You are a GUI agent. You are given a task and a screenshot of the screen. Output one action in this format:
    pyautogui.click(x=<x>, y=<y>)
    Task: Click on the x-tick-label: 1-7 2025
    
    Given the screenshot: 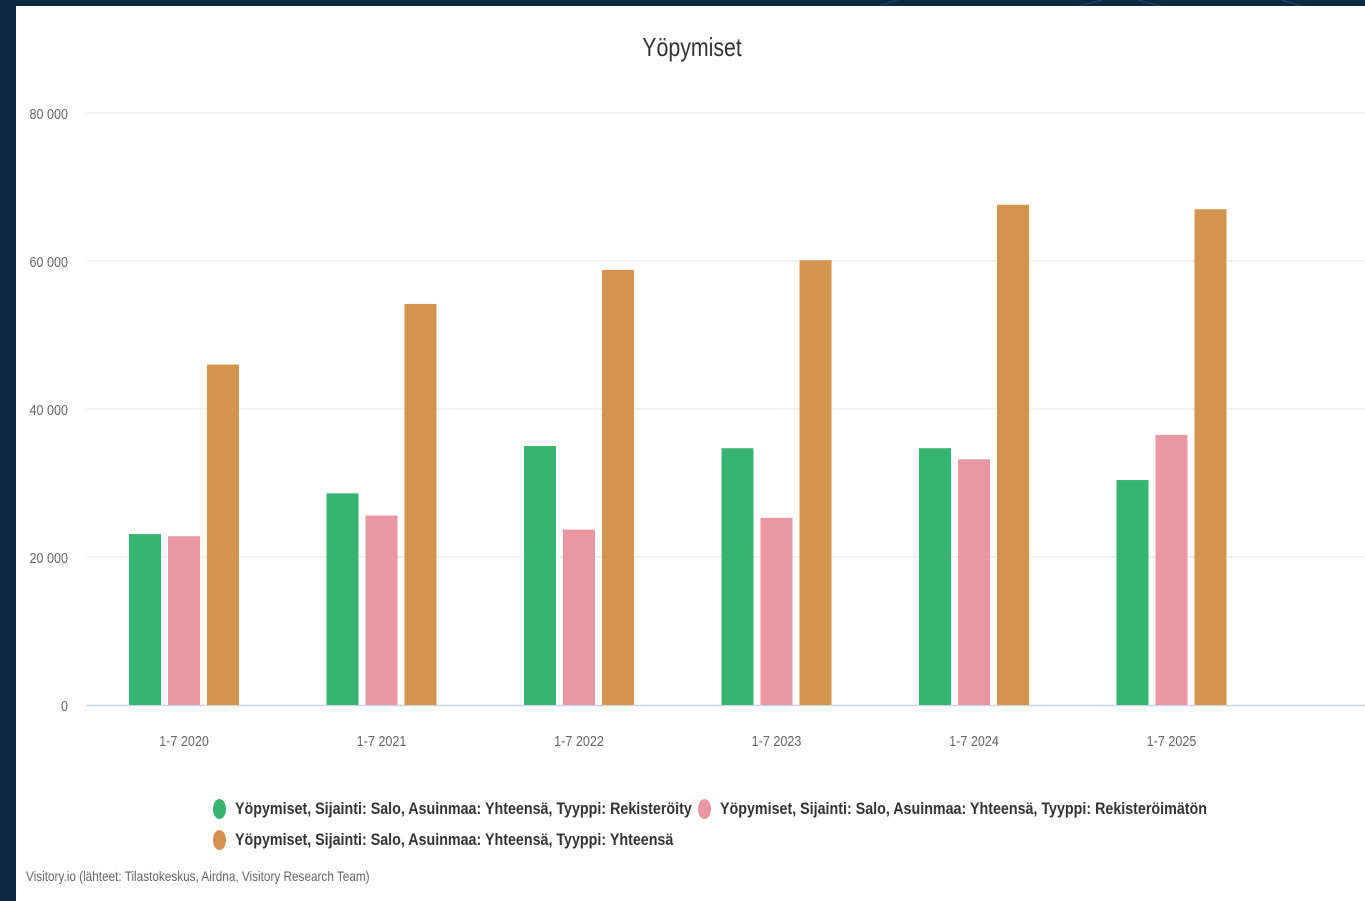 What is the action you would take?
    pyautogui.click(x=1172, y=740)
    